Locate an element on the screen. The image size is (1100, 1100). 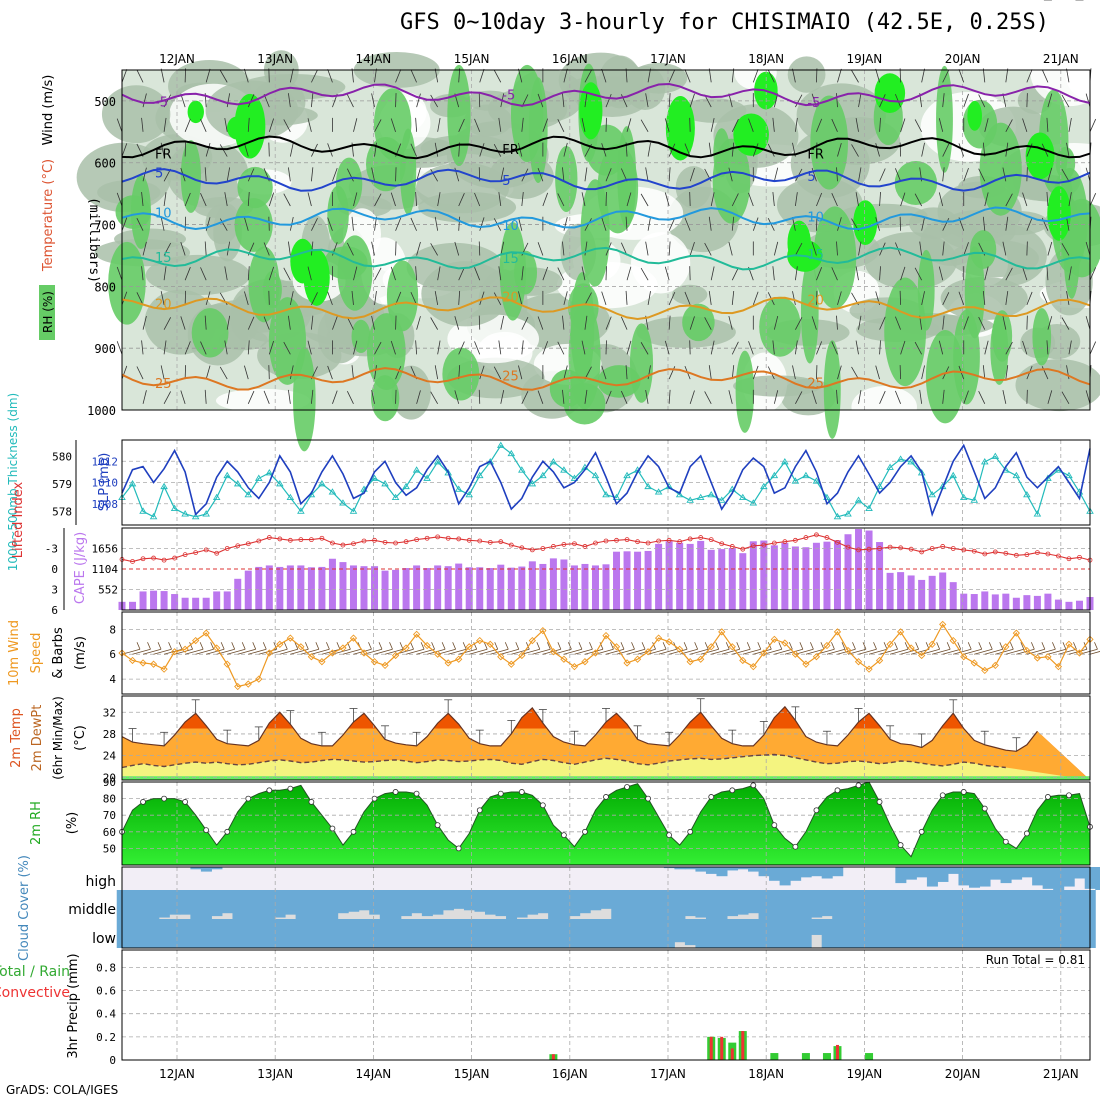
contour-label: 15 is located at coordinates (163, 258).